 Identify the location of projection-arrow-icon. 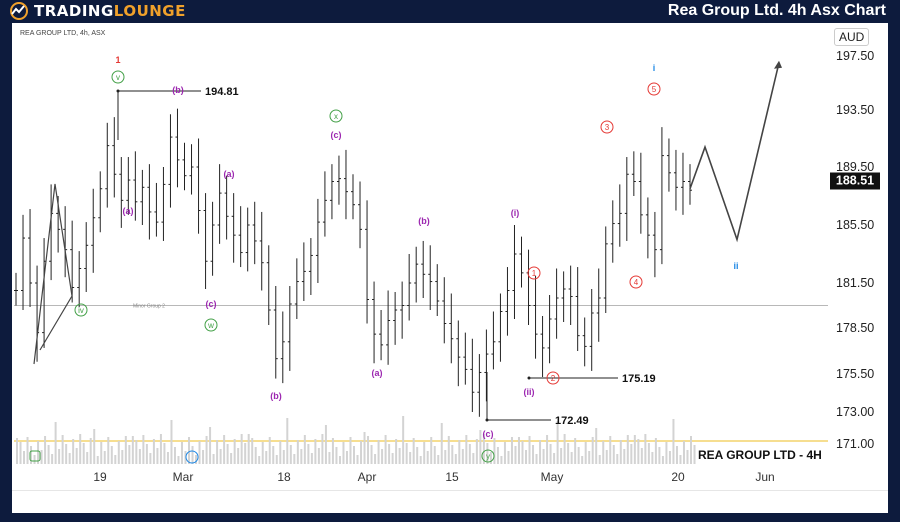
(778, 64).